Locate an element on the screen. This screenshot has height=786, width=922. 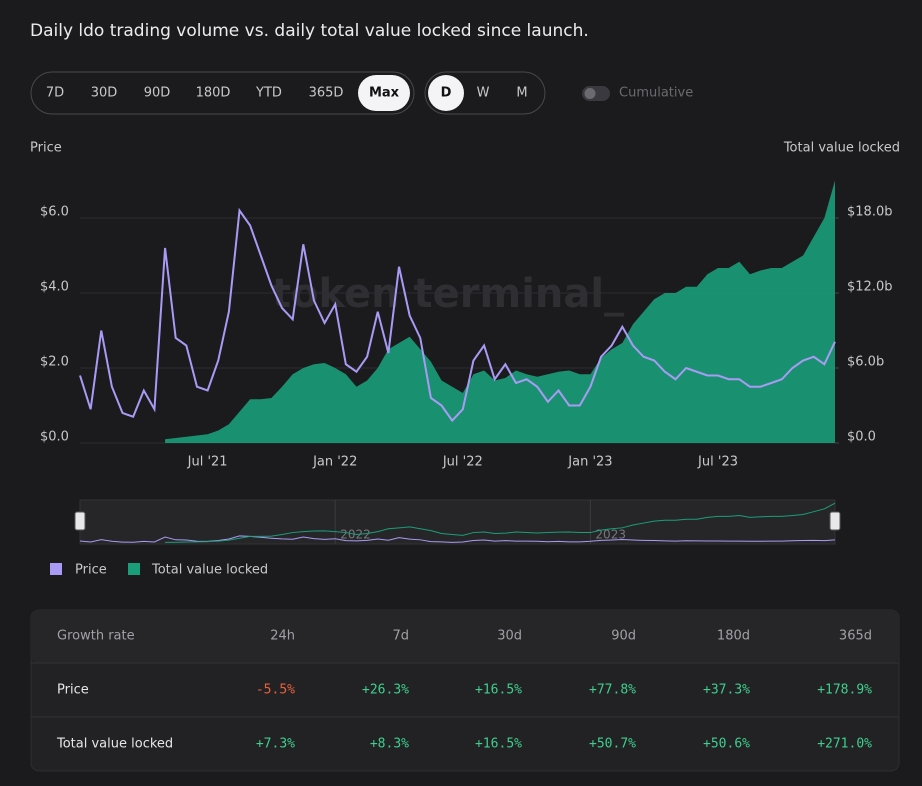
table-cell: +7.3% is located at coordinates (275, 744).